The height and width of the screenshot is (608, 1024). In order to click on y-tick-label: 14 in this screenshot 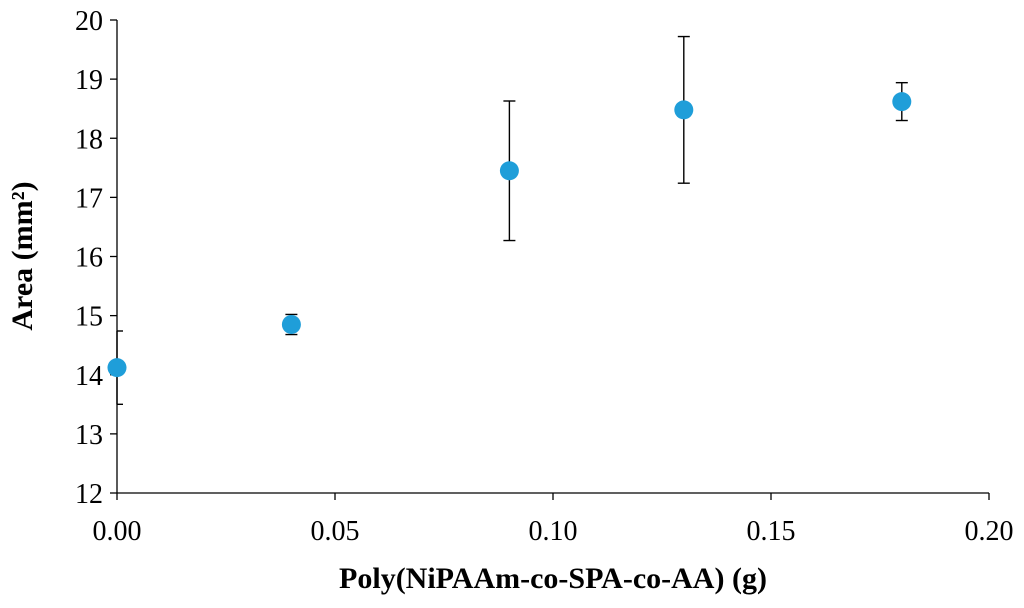, I will do `click(89, 376)`.